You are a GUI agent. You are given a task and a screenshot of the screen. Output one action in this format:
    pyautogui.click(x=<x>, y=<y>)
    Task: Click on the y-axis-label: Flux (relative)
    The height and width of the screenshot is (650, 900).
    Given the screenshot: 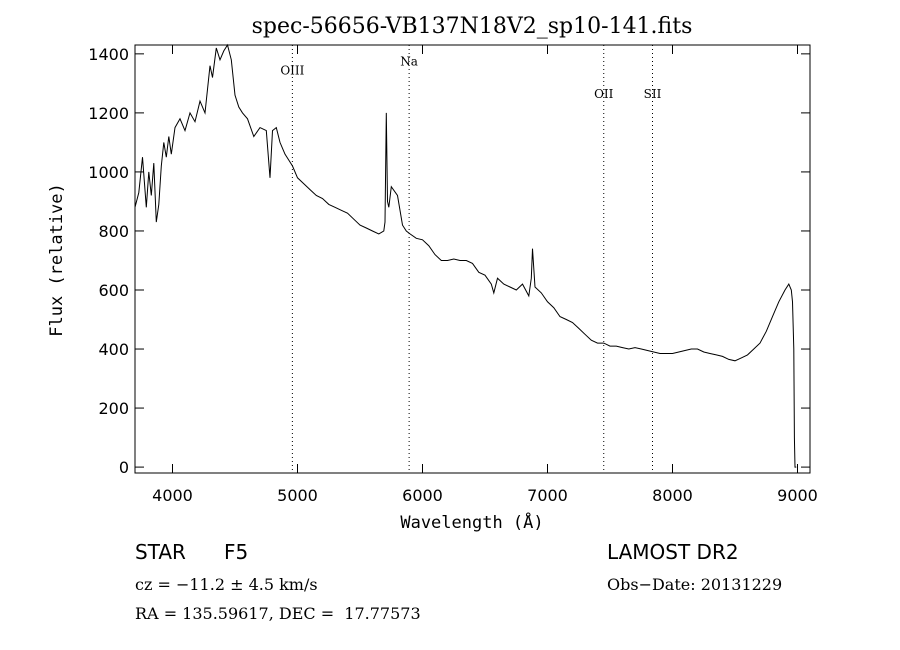 What is the action you would take?
    pyautogui.click(x=57, y=260)
    